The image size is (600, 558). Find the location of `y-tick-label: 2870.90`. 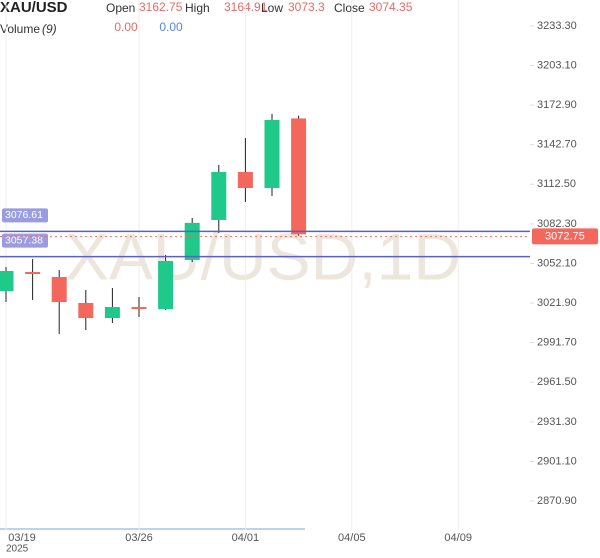

y-tick-label: 2870.90 is located at coordinates (557, 501).